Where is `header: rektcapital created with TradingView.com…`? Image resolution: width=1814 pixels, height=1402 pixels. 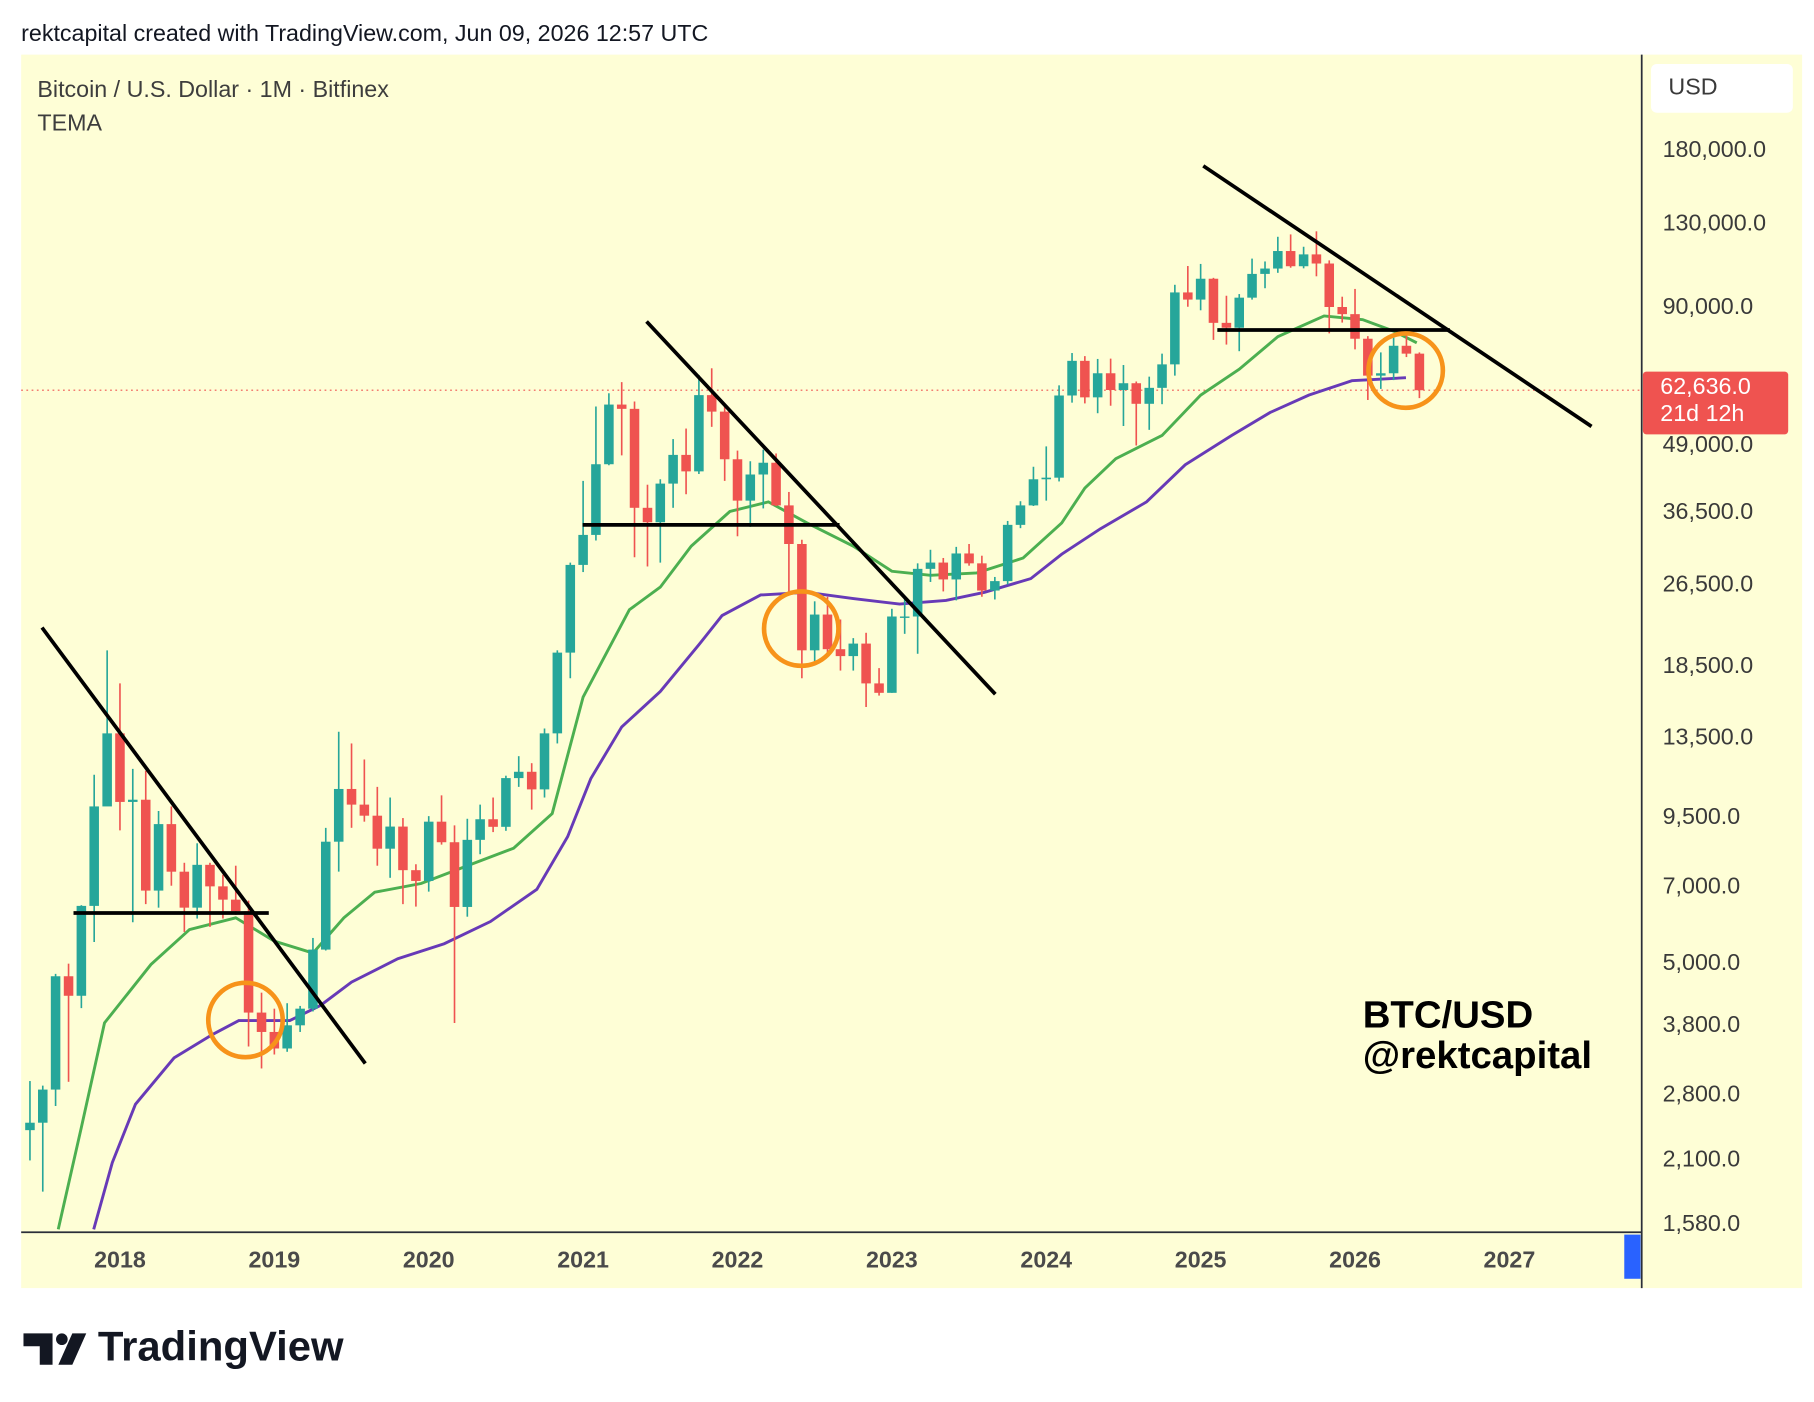
header: rektcapital created with TradingView.com… is located at coordinates (364, 33).